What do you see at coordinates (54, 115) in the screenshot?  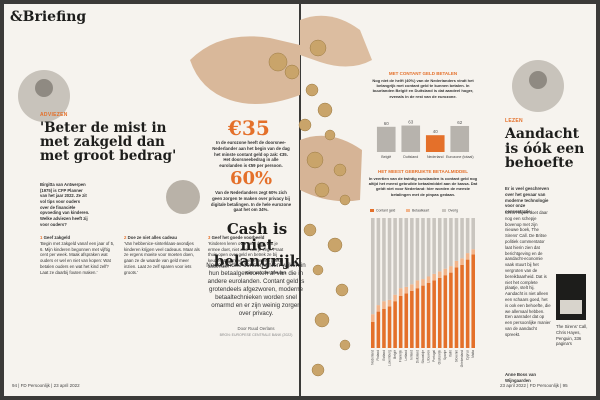 I see `kicker: ADVIEZEN` at bounding box center [54, 115].